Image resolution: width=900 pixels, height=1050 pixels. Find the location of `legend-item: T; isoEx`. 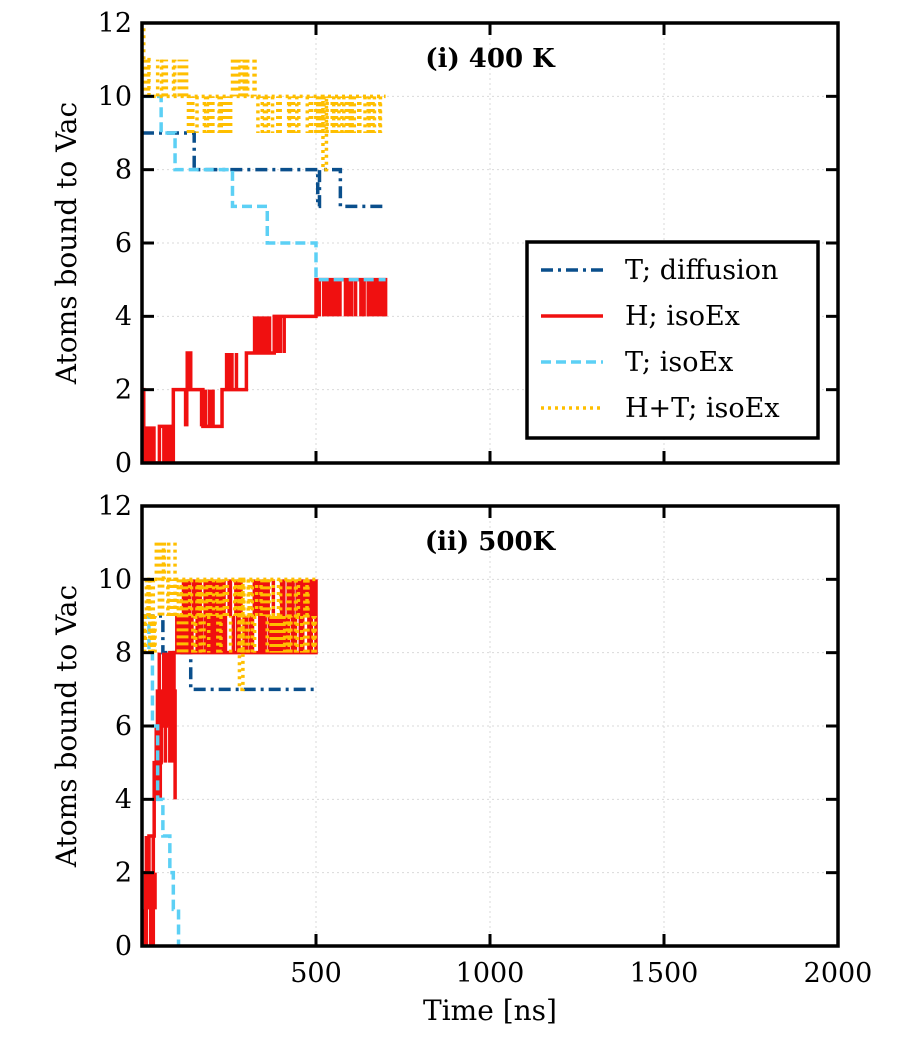

legend-item: T; isoEx is located at coordinates (637, 362).